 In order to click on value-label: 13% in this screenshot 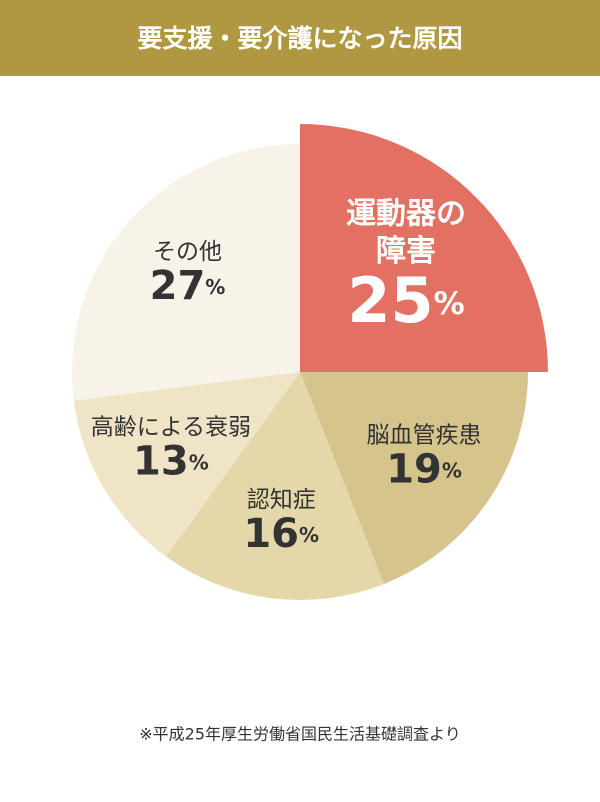, I will do `click(171, 462)`.